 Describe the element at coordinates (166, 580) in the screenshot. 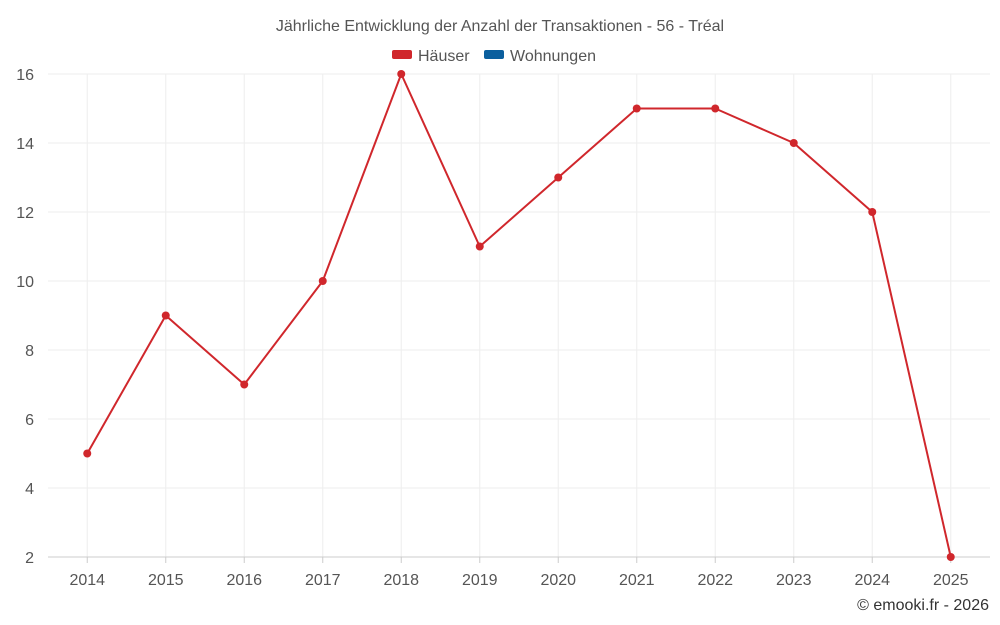

I see `x-tick-label: 2015` at that location.